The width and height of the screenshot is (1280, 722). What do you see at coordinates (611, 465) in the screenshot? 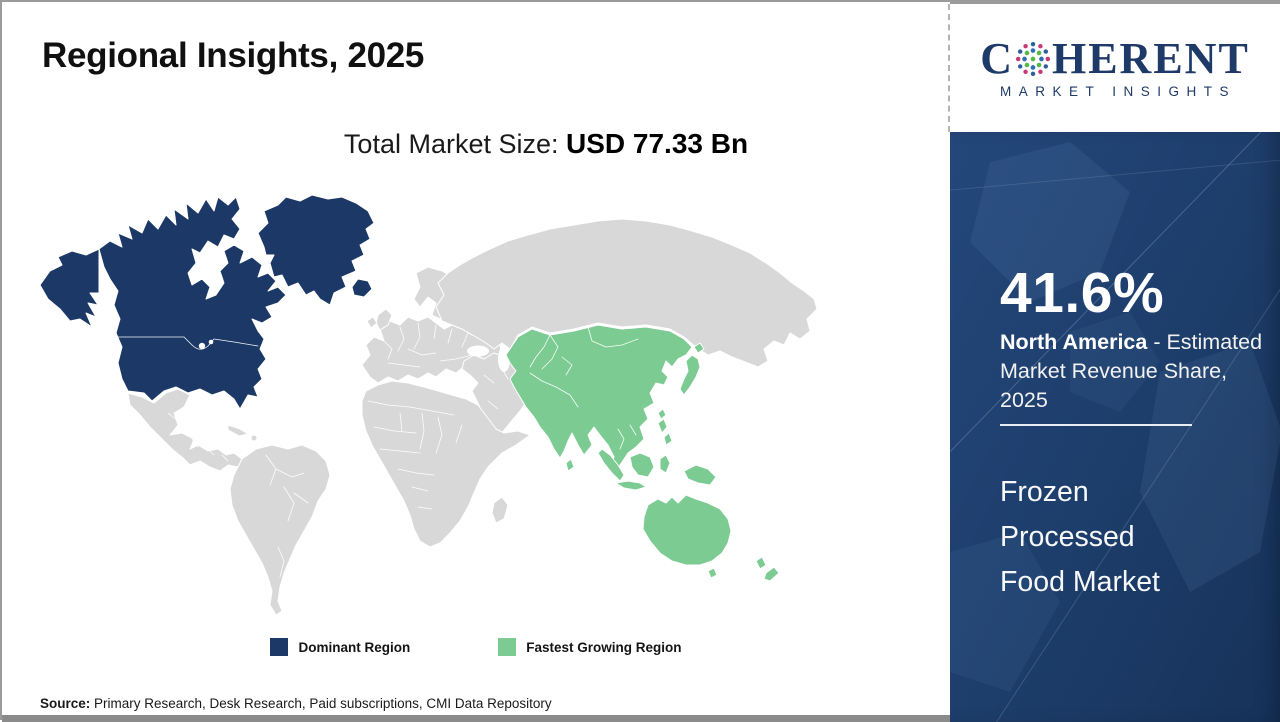
I see `region-sumatra` at bounding box center [611, 465].